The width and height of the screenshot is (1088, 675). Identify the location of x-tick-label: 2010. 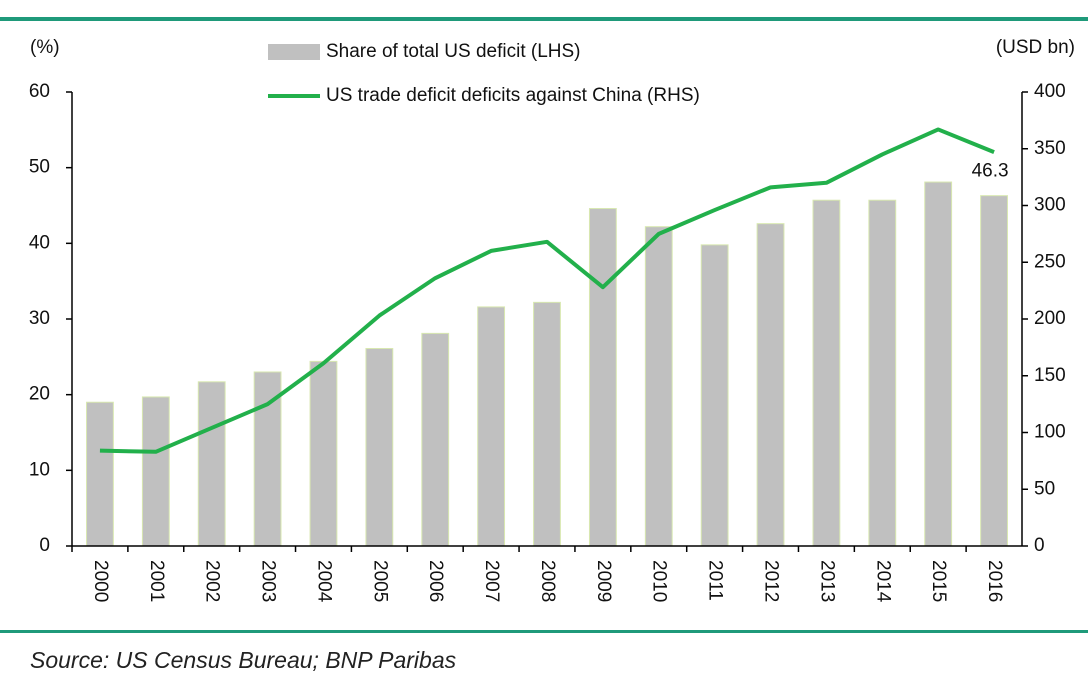
(659, 581).